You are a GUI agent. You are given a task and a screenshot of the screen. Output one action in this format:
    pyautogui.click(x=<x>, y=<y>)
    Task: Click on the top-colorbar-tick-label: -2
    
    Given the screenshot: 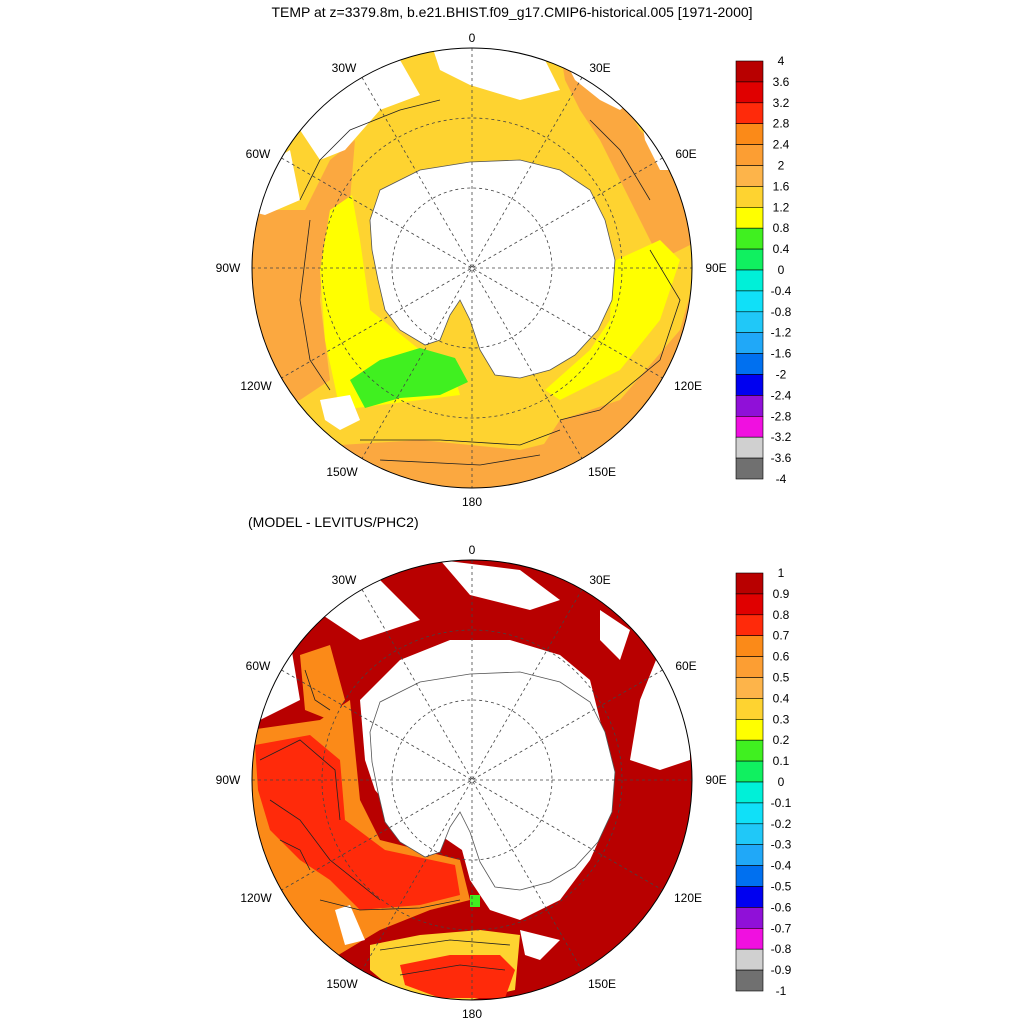 What is the action you would take?
    pyautogui.click(x=781, y=375)
    